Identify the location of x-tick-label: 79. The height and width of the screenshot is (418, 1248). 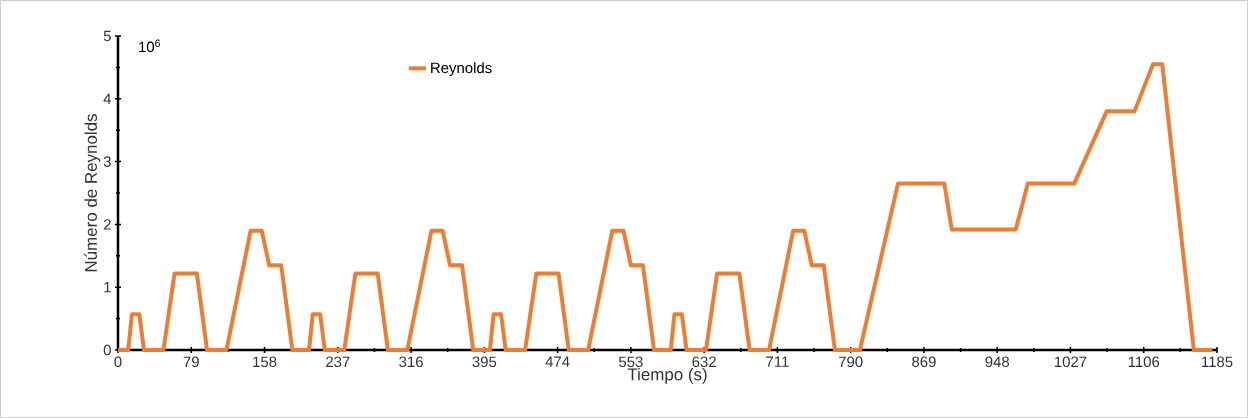
(191, 362).